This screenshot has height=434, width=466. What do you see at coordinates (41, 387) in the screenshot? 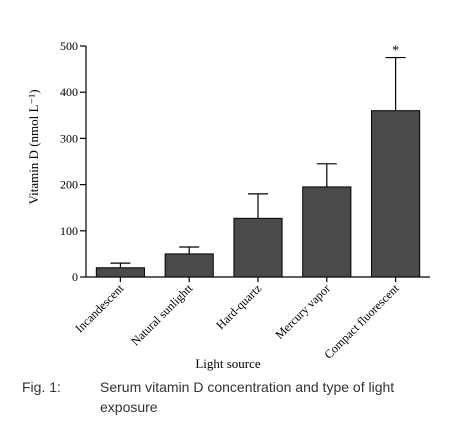
I see `caption-label: Fig. 1:` at bounding box center [41, 387].